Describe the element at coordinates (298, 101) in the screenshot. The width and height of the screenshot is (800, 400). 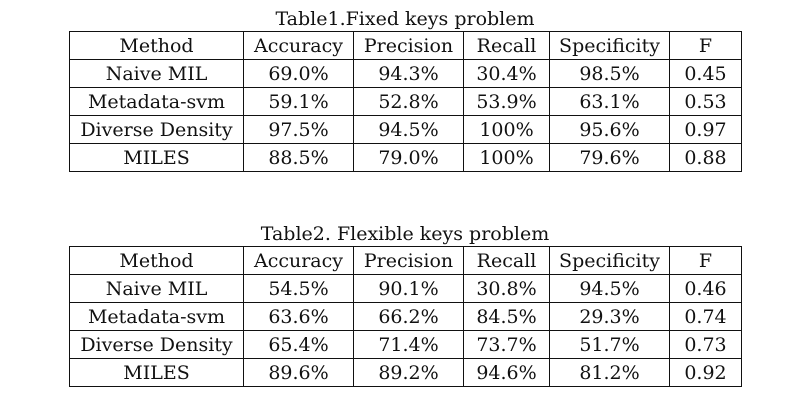
I see `accuracy-cell: 59.1%` at that location.